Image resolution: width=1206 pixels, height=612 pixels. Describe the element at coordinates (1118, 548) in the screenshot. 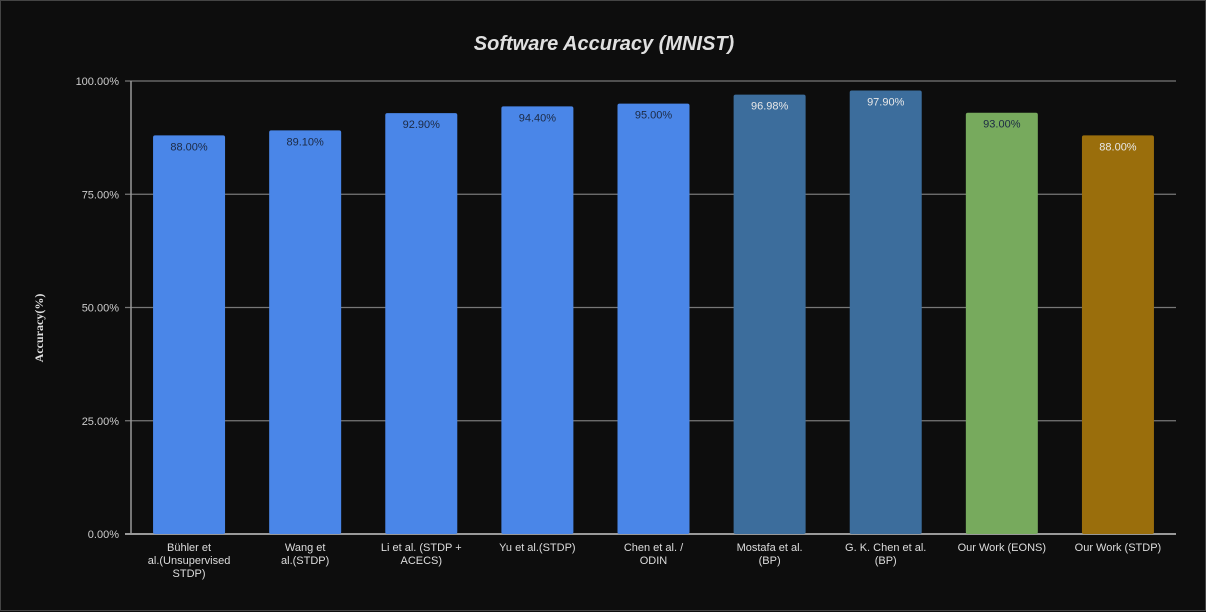

I see `x-tick-label: Our Work (STDP)` at that location.